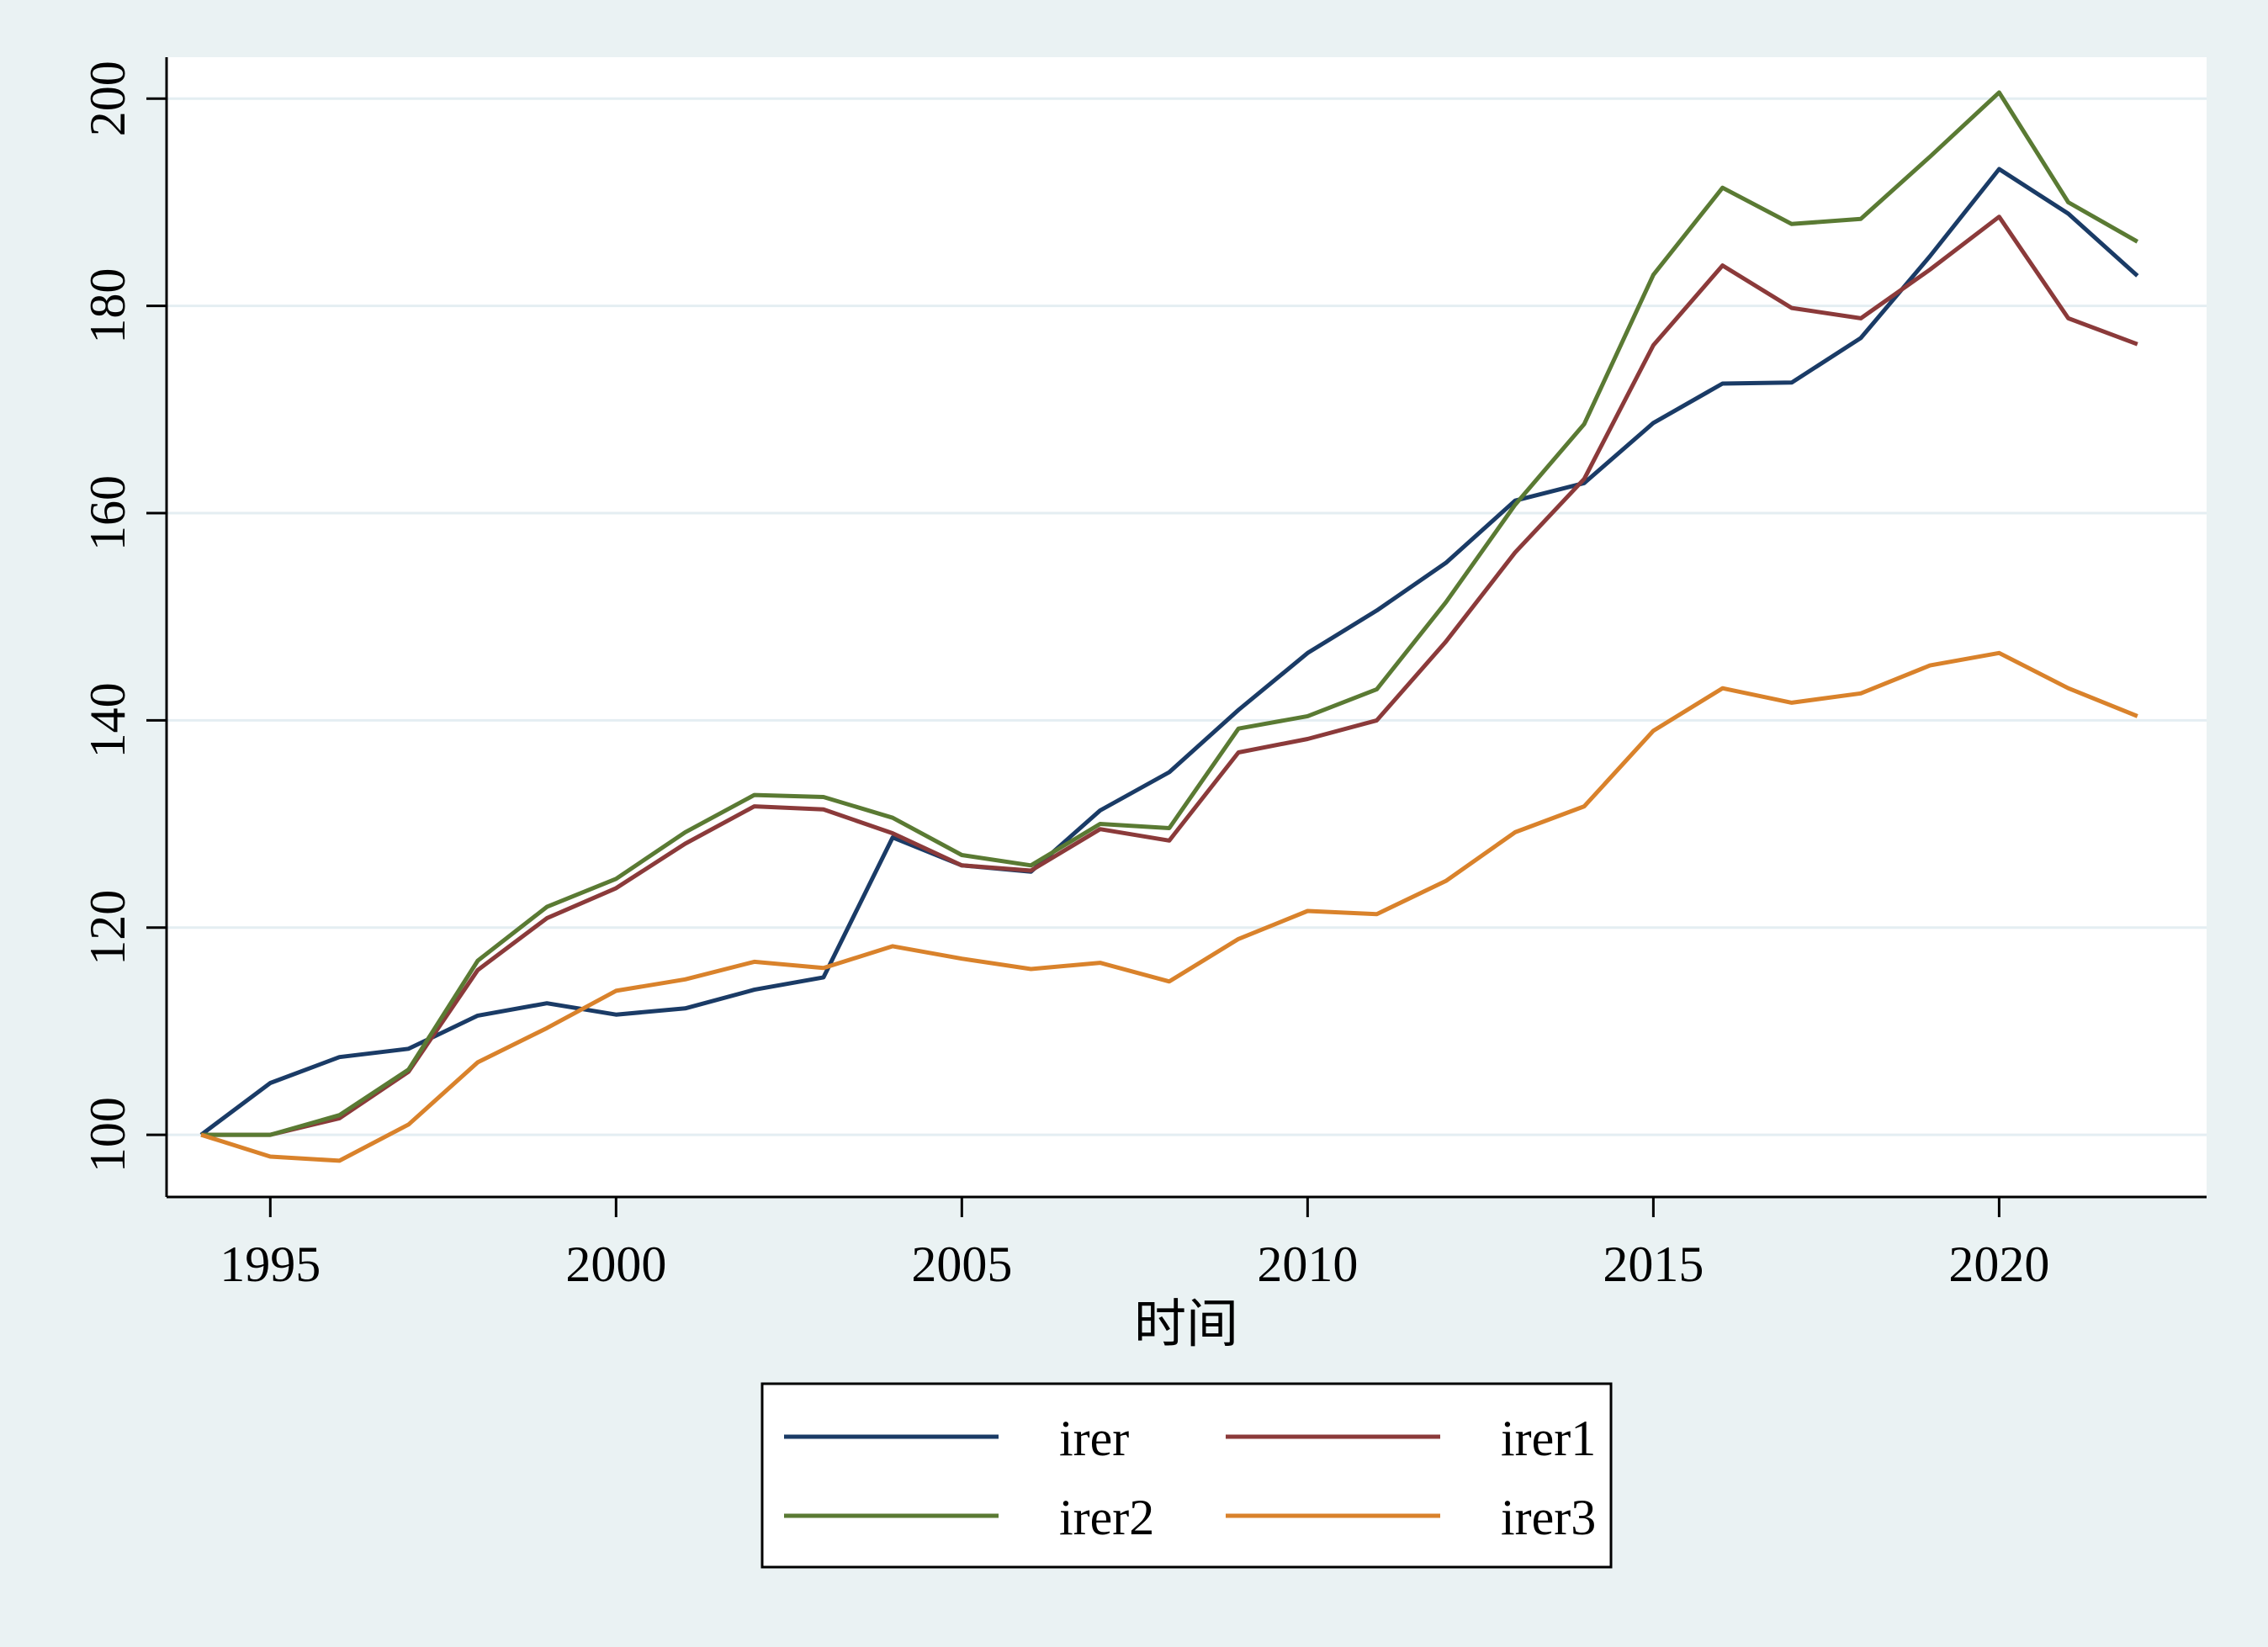 This screenshot has height=1647, width=2268. Describe the element at coordinates (1134, 1244) in the screenshot. I see `x-axis-ticks: 1995 2000 2005 2010 2015 2020` at that location.